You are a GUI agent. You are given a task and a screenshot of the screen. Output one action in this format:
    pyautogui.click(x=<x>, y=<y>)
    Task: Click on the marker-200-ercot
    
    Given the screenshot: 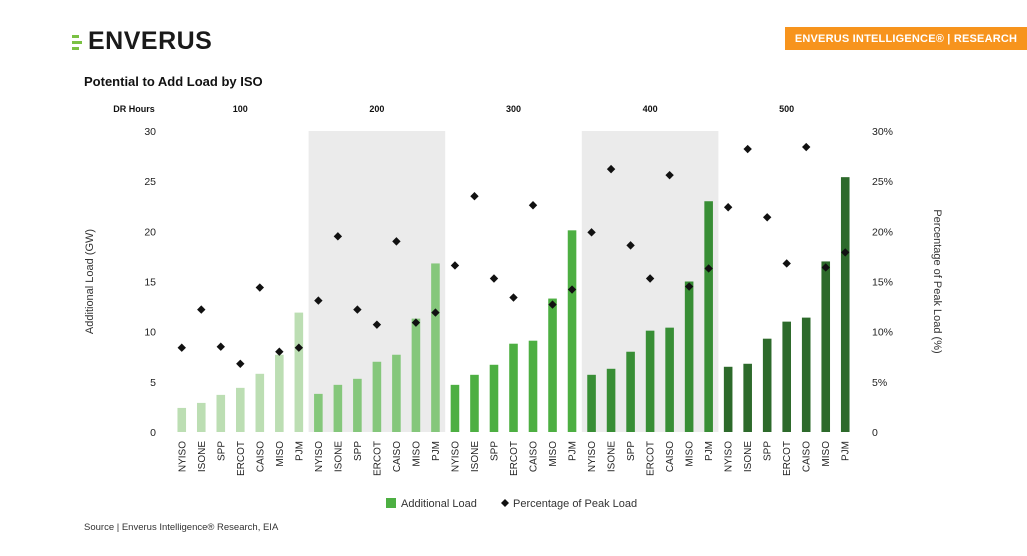 What is the action you would take?
    pyautogui.click(x=377, y=324)
    